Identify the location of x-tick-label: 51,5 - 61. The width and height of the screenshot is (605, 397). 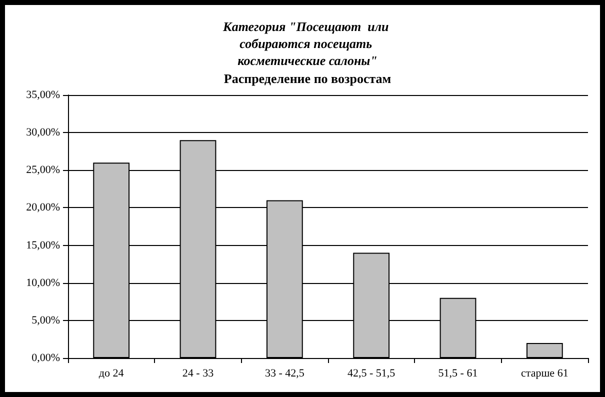
(458, 374).